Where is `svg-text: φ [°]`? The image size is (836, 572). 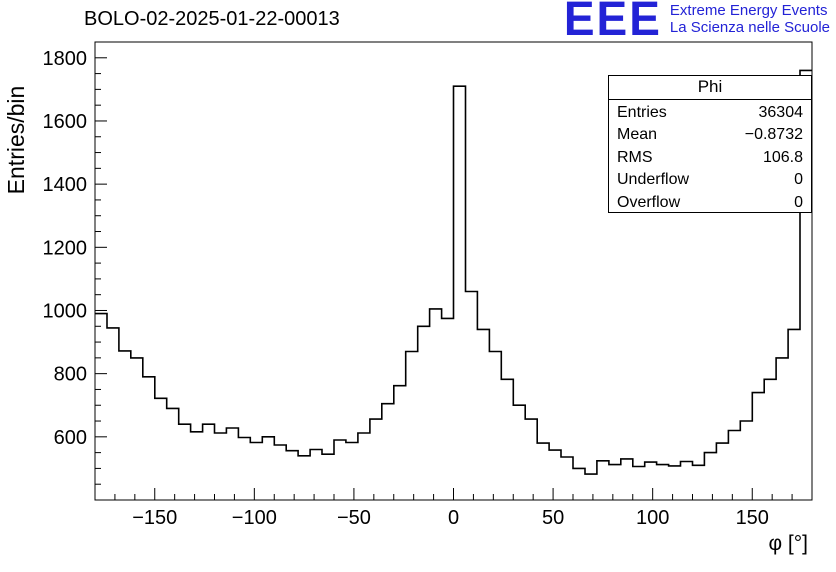 svg-text: φ [°] is located at coordinates (788, 543).